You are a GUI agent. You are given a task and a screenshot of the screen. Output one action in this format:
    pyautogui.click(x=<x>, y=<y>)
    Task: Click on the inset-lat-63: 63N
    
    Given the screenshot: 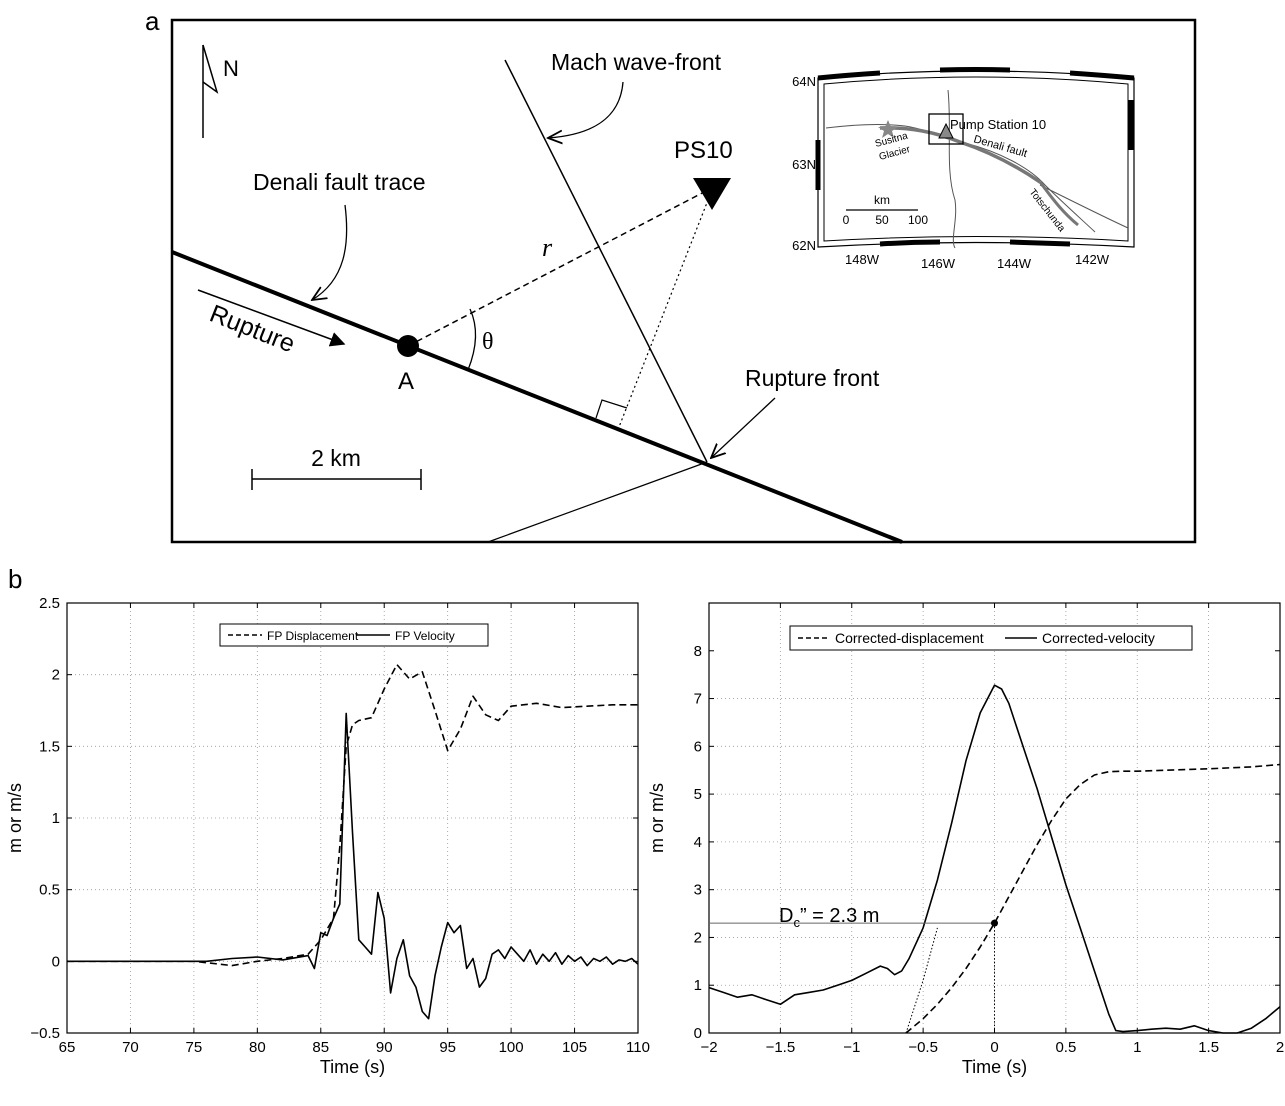 What is the action you would take?
    pyautogui.click(x=804, y=164)
    